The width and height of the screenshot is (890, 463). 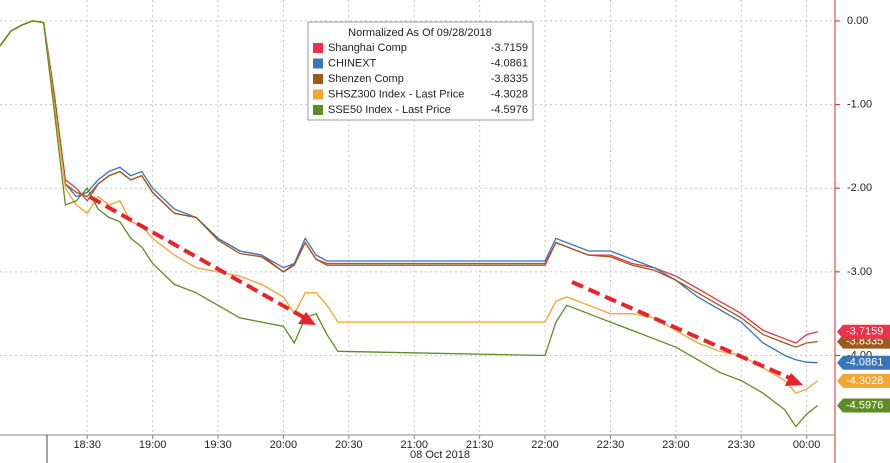 I want to click on end-labels: -4.5976-4.3028-3.8335-4.0861-3.7159, so click(x=863, y=368).